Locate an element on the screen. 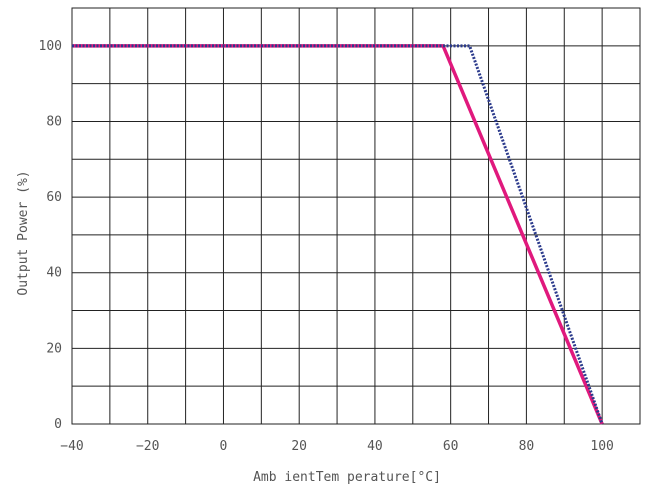  x-tick-label: 40 is located at coordinates (375, 446).